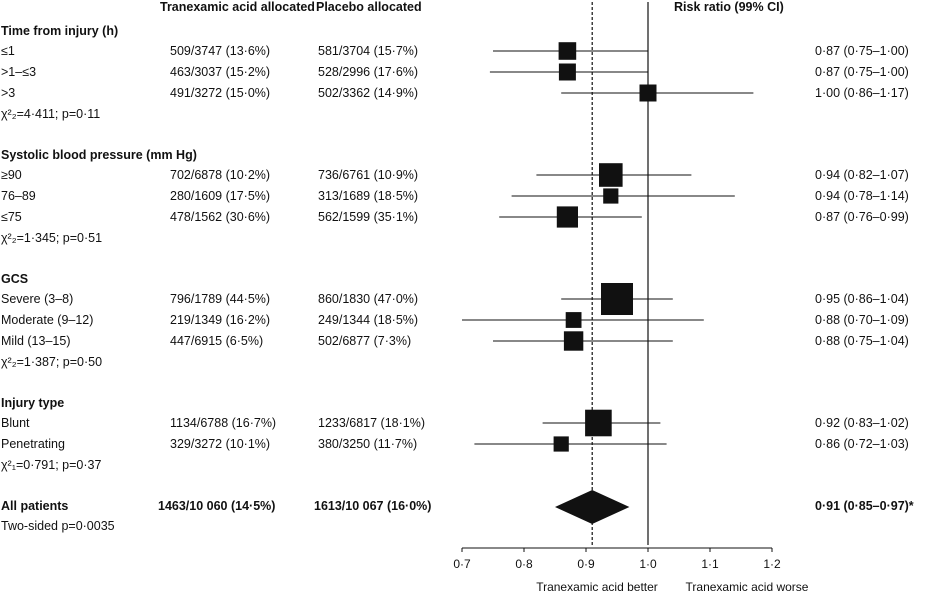 The height and width of the screenshot is (593, 928). Describe the element at coordinates (368, 72) in the screenshot. I see `row-placebo-value: 528/2996 (17·6%)` at that location.